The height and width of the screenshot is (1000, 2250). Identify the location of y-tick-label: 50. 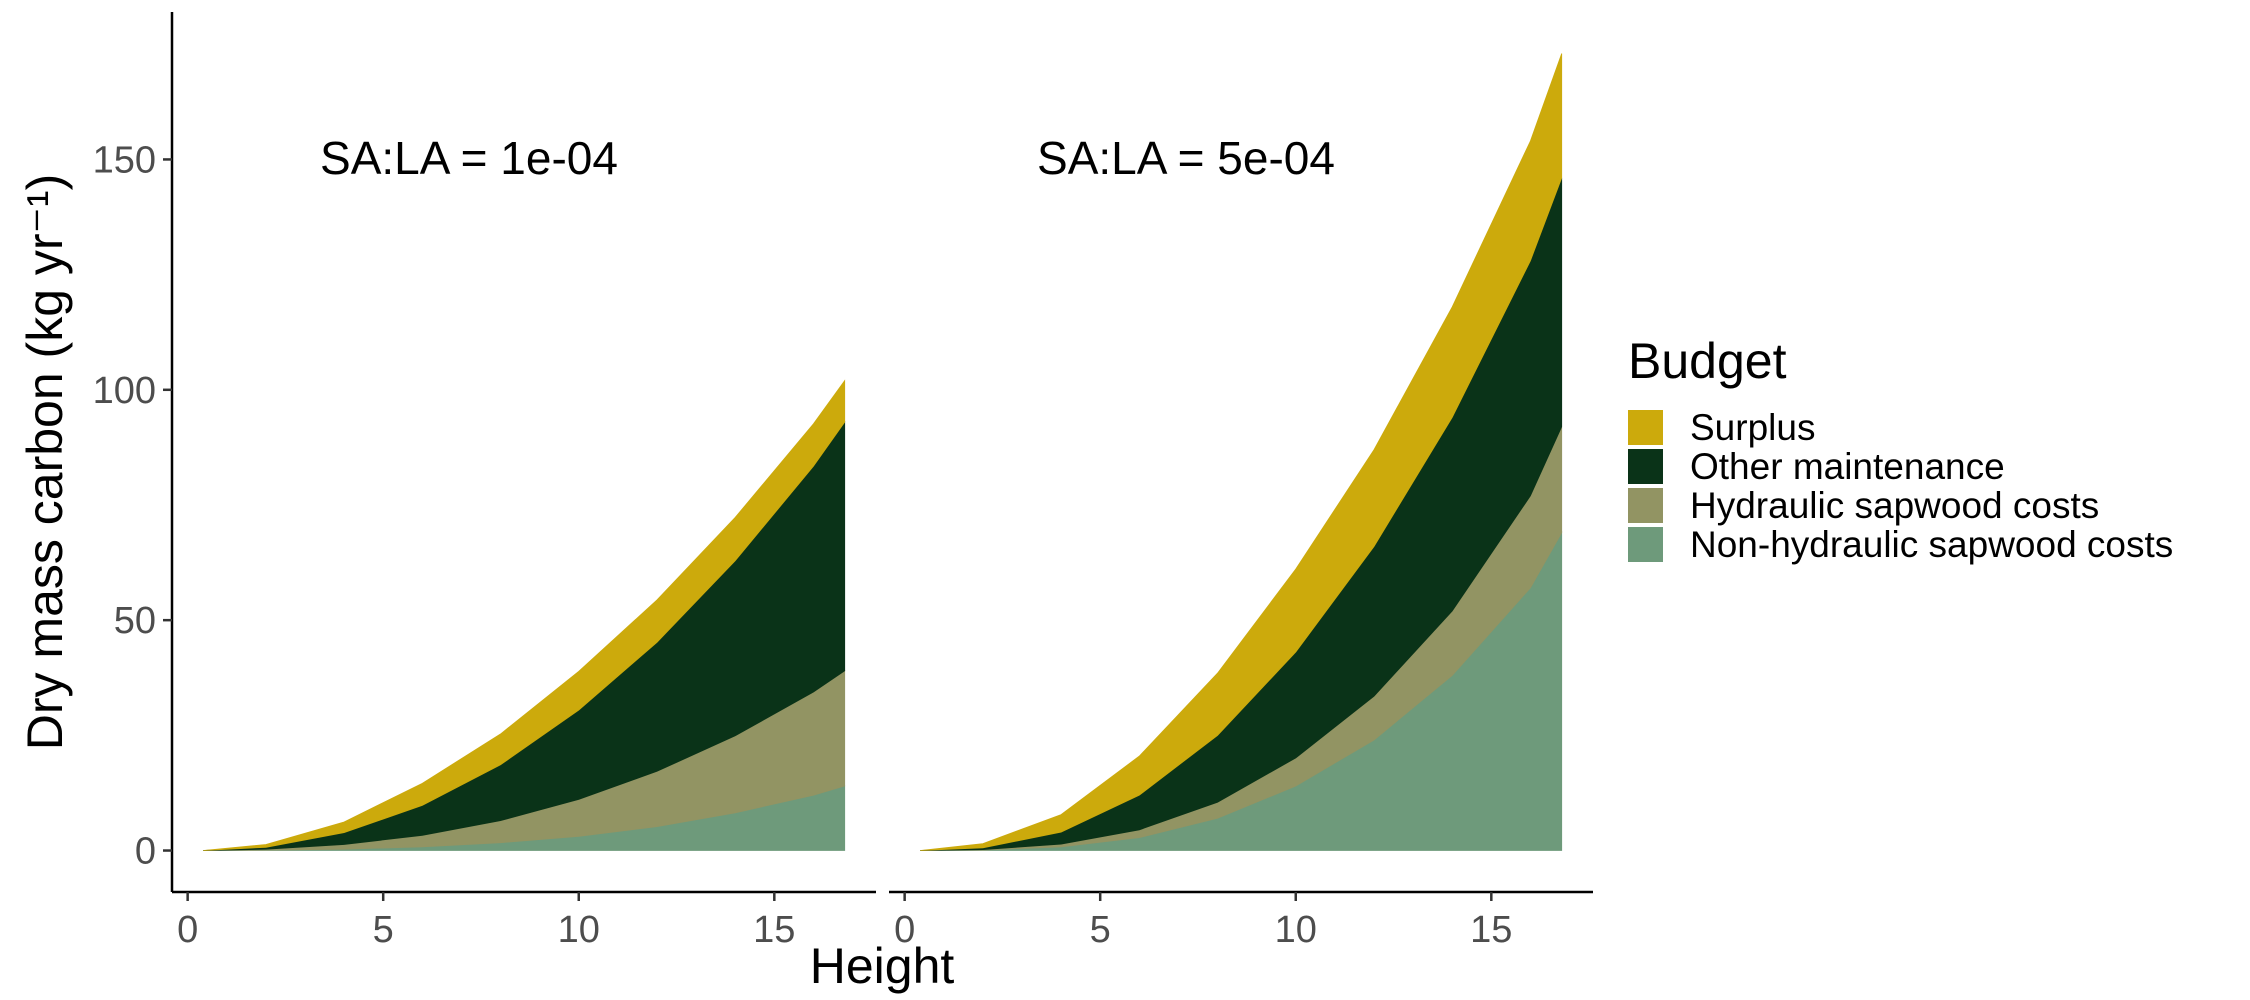
(135, 621).